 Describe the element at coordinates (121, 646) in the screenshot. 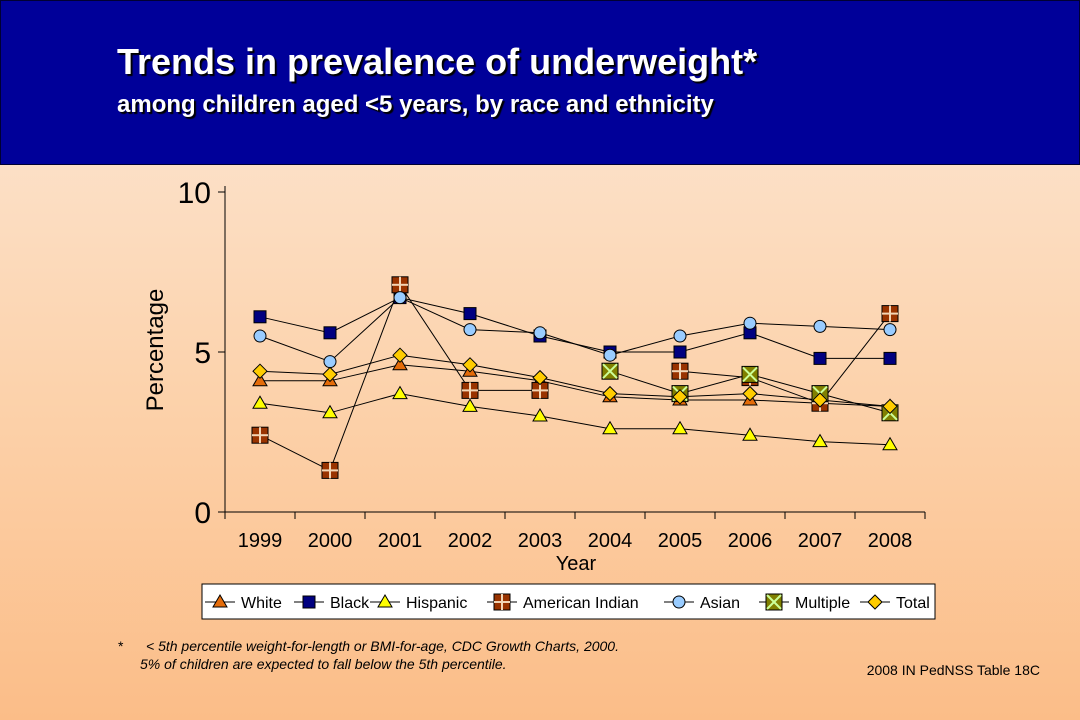

I see `footnote-marker: *` at that location.